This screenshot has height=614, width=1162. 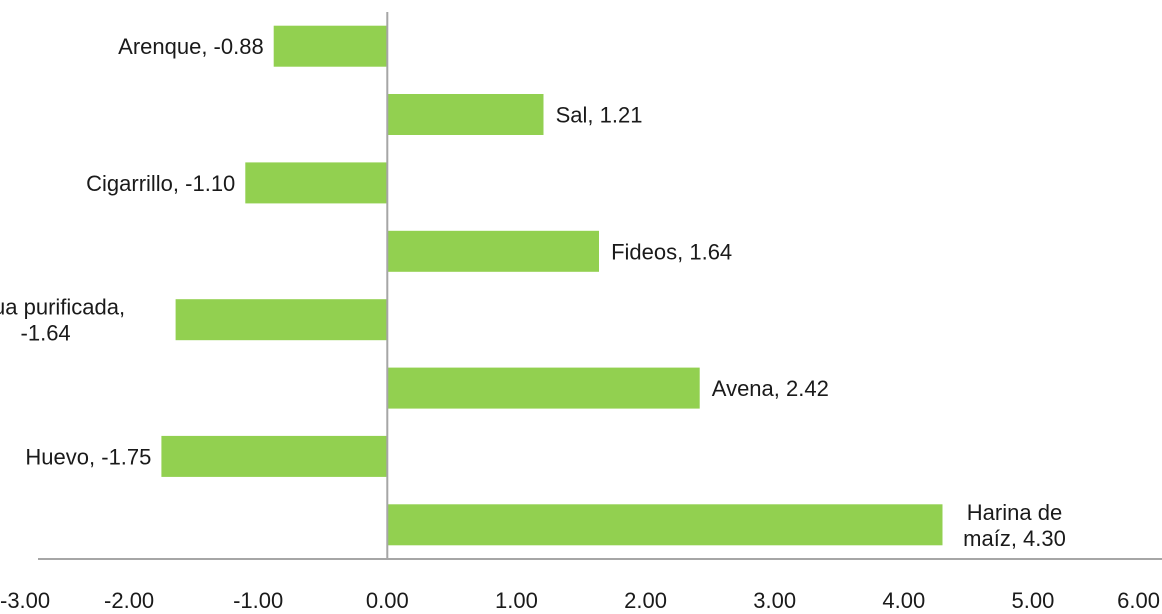 What do you see at coordinates (774, 600) in the screenshot?
I see `x-tick-label: 3.00` at bounding box center [774, 600].